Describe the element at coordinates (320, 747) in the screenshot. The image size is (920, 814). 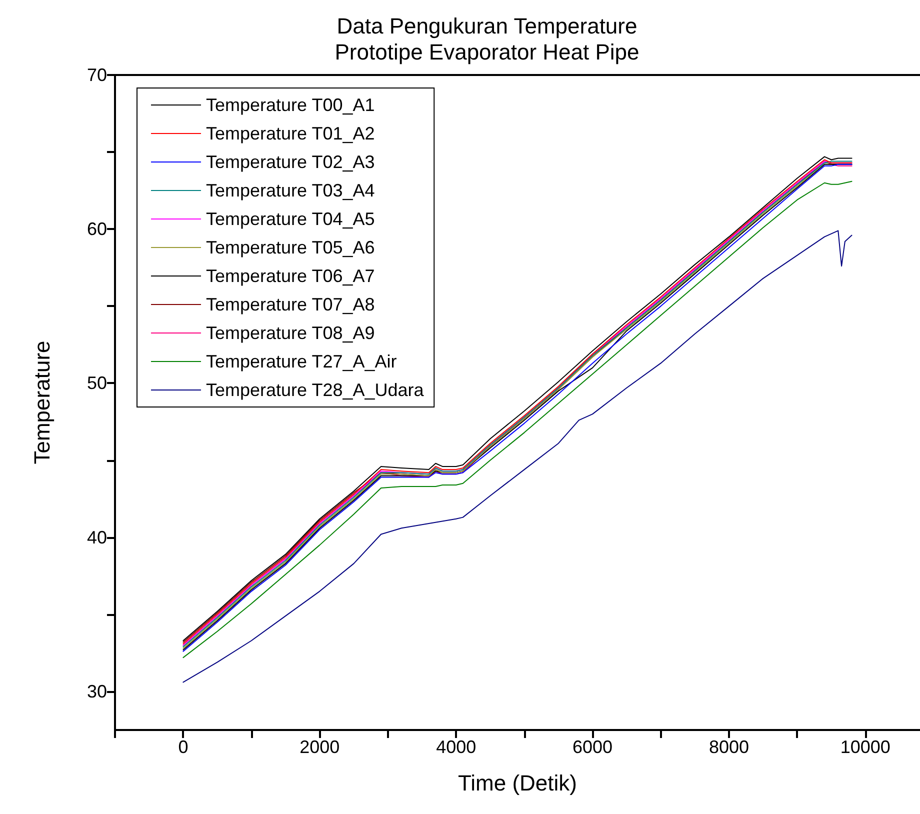
I see `x-tick-label: 2000` at that location.